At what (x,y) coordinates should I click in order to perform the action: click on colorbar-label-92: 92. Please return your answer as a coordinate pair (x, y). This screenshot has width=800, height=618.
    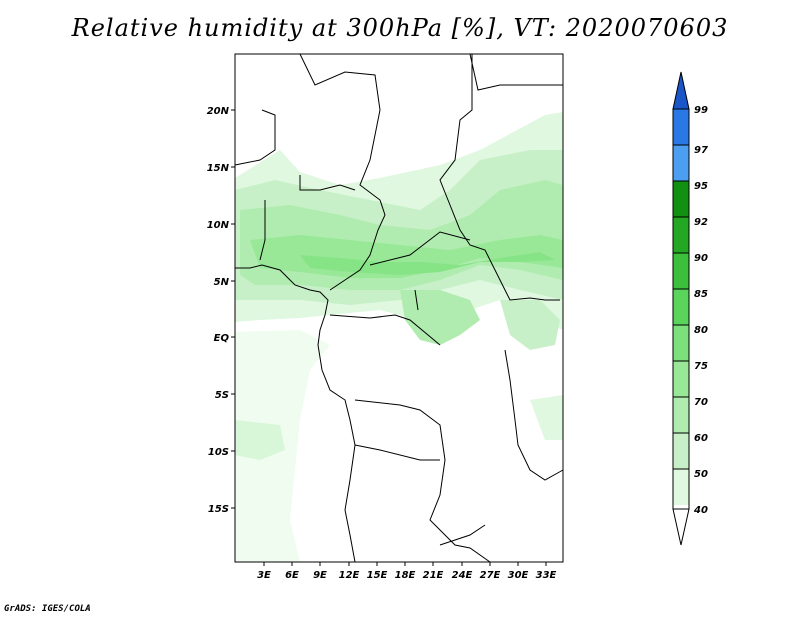
    Looking at the image, I should click on (701, 222).